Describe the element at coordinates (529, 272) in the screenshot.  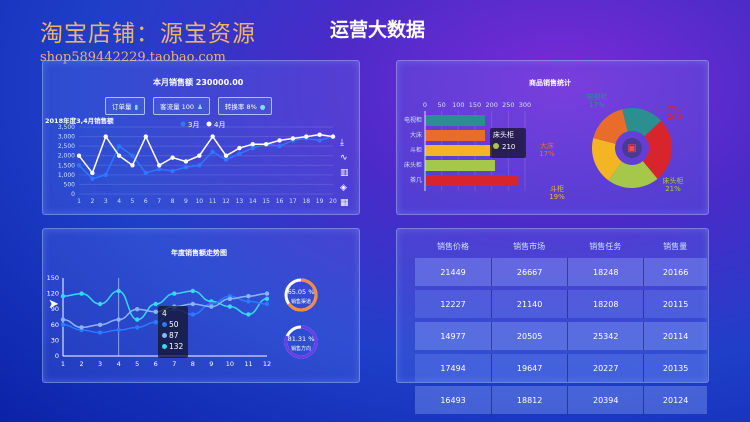
I see `table-cell: 26667` at that location.